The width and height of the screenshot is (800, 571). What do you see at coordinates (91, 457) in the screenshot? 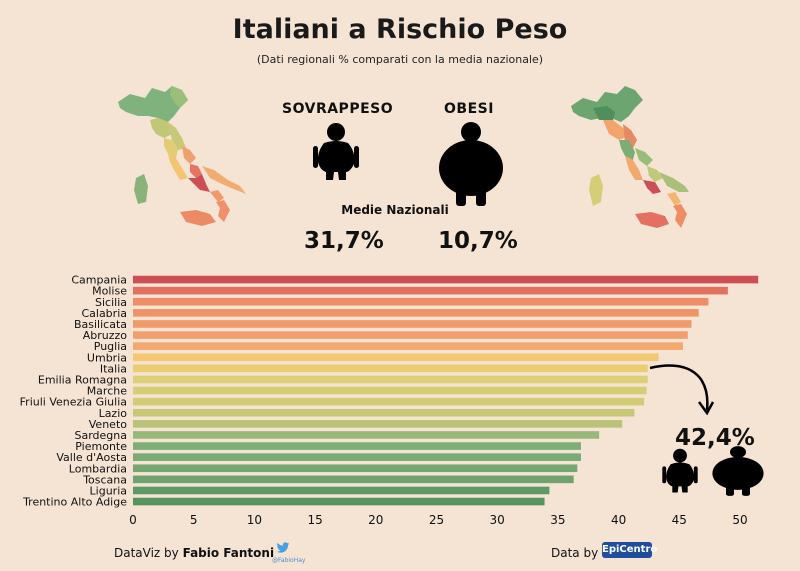
I see `category-label: Valle d'Aosta` at bounding box center [91, 457].